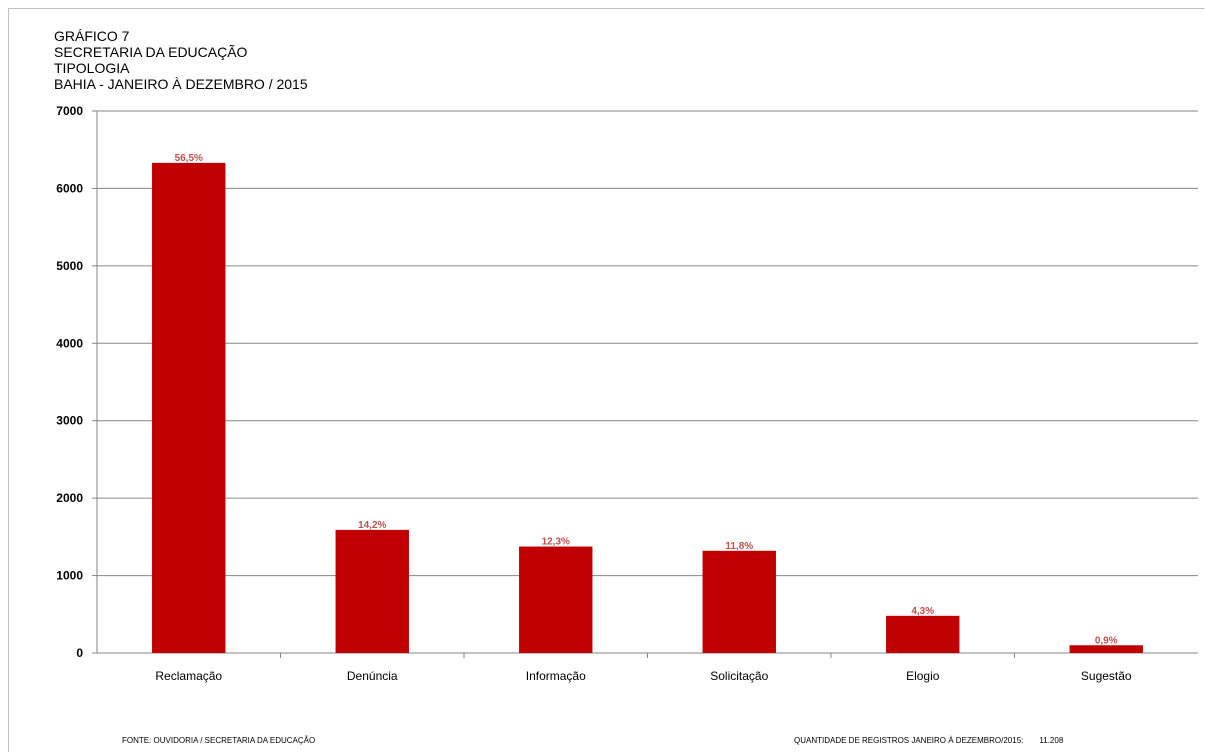 The height and width of the screenshot is (753, 1205). Describe the element at coordinates (69, 576) in the screenshot. I see `y-tick-label: 1000` at that location.